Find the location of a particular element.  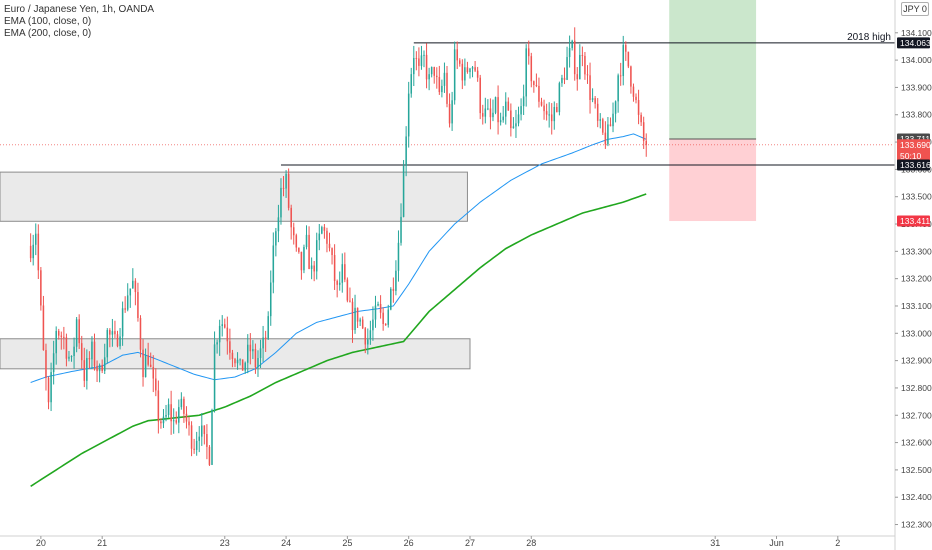

price-label-text: 133.711 is located at coordinates (915, 139).